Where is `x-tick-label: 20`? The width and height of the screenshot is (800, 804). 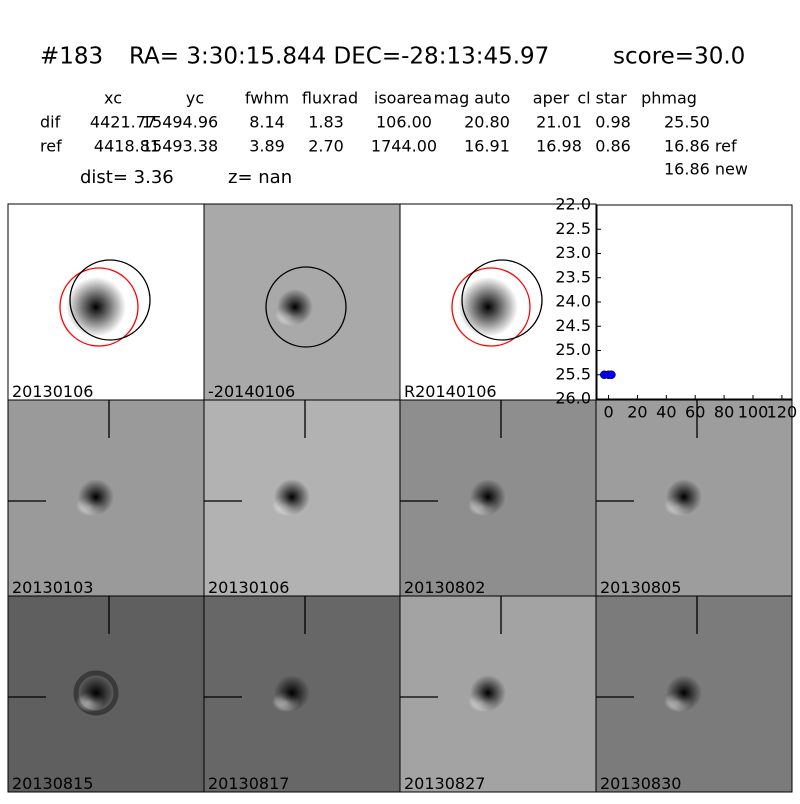
x-tick-label: 20 is located at coordinates (637, 412).